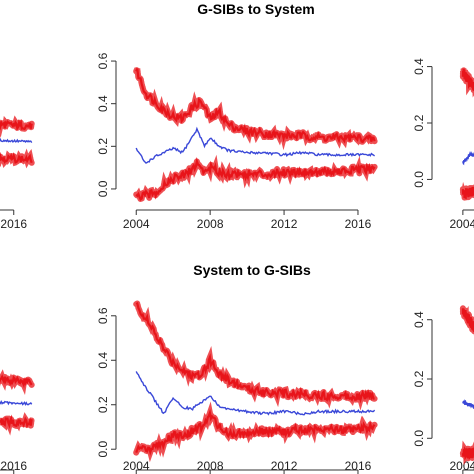 This screenshot has height=474, width=474. What do you see at coordinates (443, 144) in the screenshot?
I see `chart-panel-top-right-partial: 0.0 0.2 0.4 2004` at bounding box center [443, 144].